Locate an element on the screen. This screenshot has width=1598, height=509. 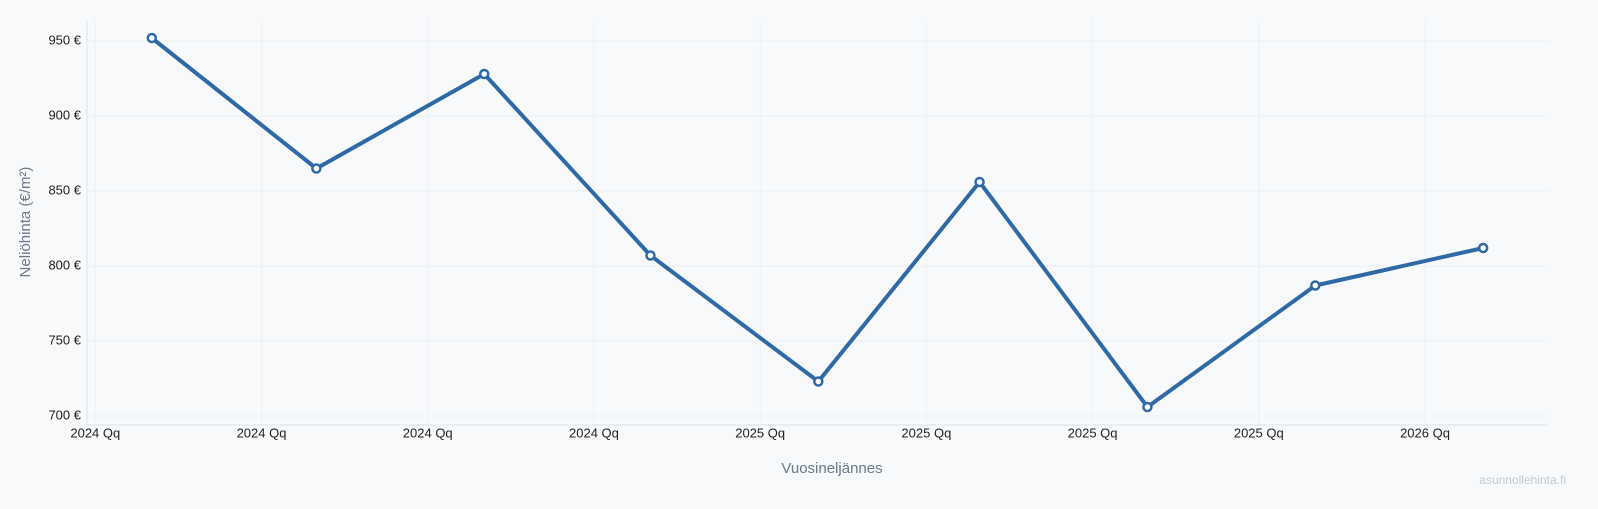
y-tick-label: 800 € is located at coordinates (64, 264).